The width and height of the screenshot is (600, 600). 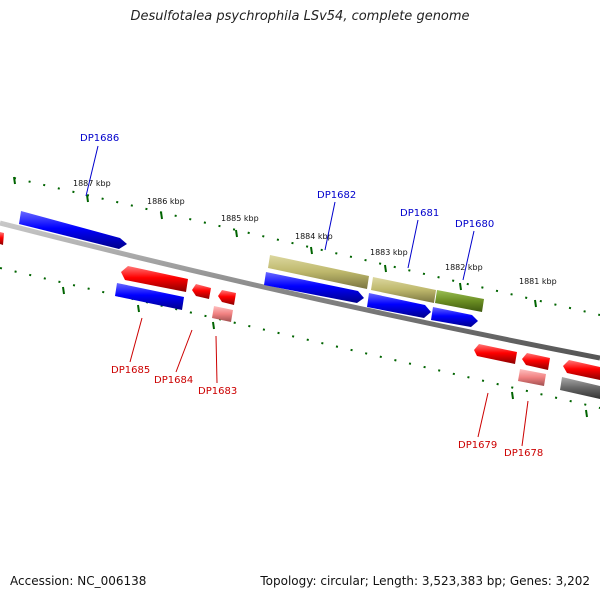 What do you see at coordinates (474, 224) in the screenshot?
I see `gene-label: DP1680` at bounding box center [474, 224].